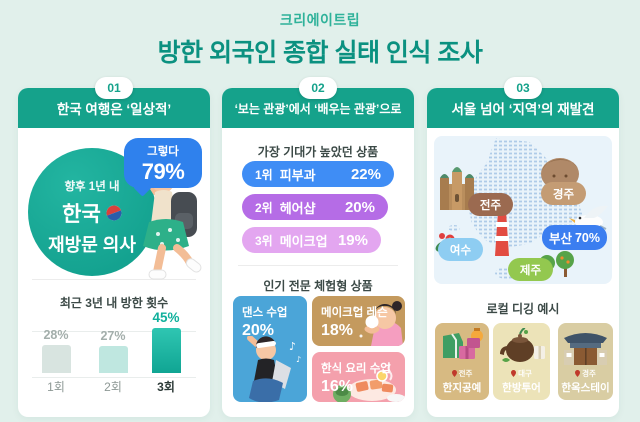 Image resolution: width=640 pixels, height=422 pixels. What do you see at coordinates (320, 53) in the screenshot?
I see `page-title: 방한 외국인 종합 실태 인식 조사` at bounding box center [320, 53].